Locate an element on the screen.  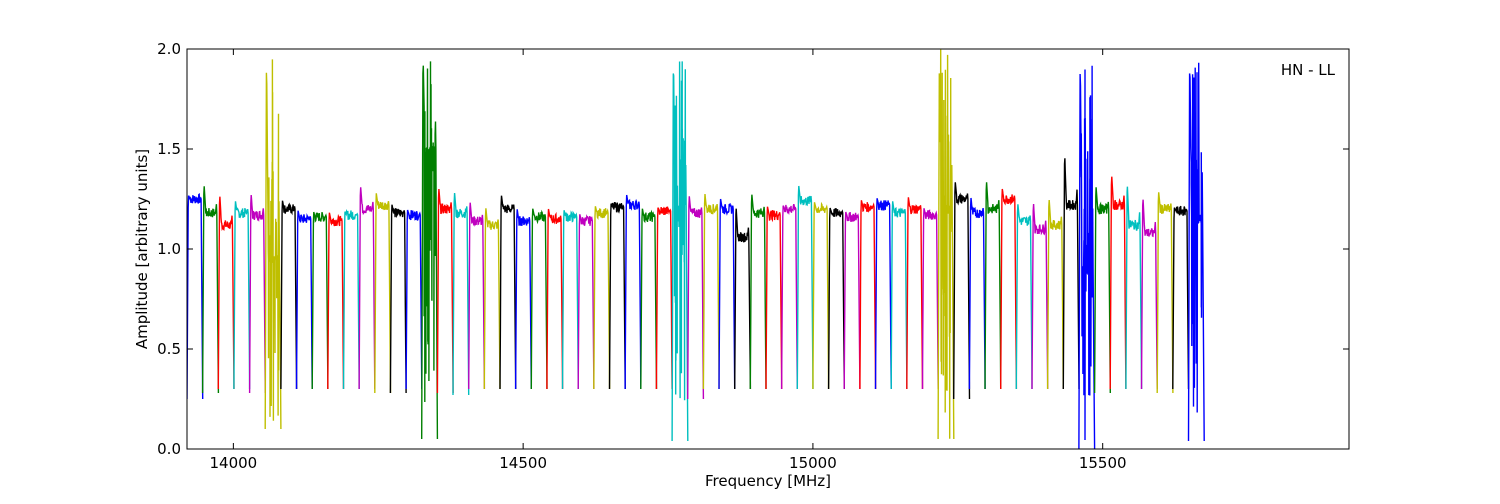
x-tick-label-15500: 15500 is located at coordinates (1103, 463).